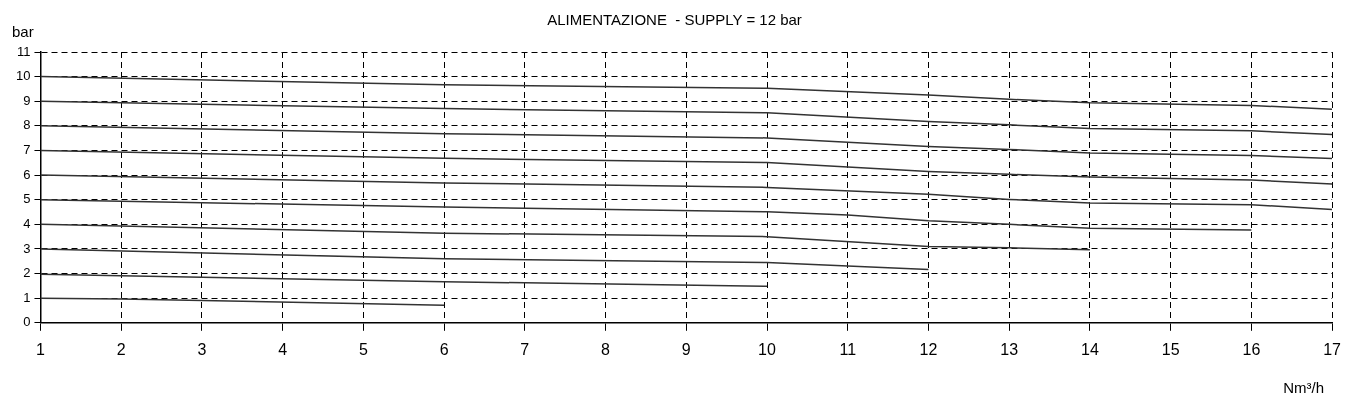 The width and height of the screenshot is (1359, 408). I want to click on chart-title: ALIMENTAZIONE - SUPPLY = 12 bar, so click(674, 20).